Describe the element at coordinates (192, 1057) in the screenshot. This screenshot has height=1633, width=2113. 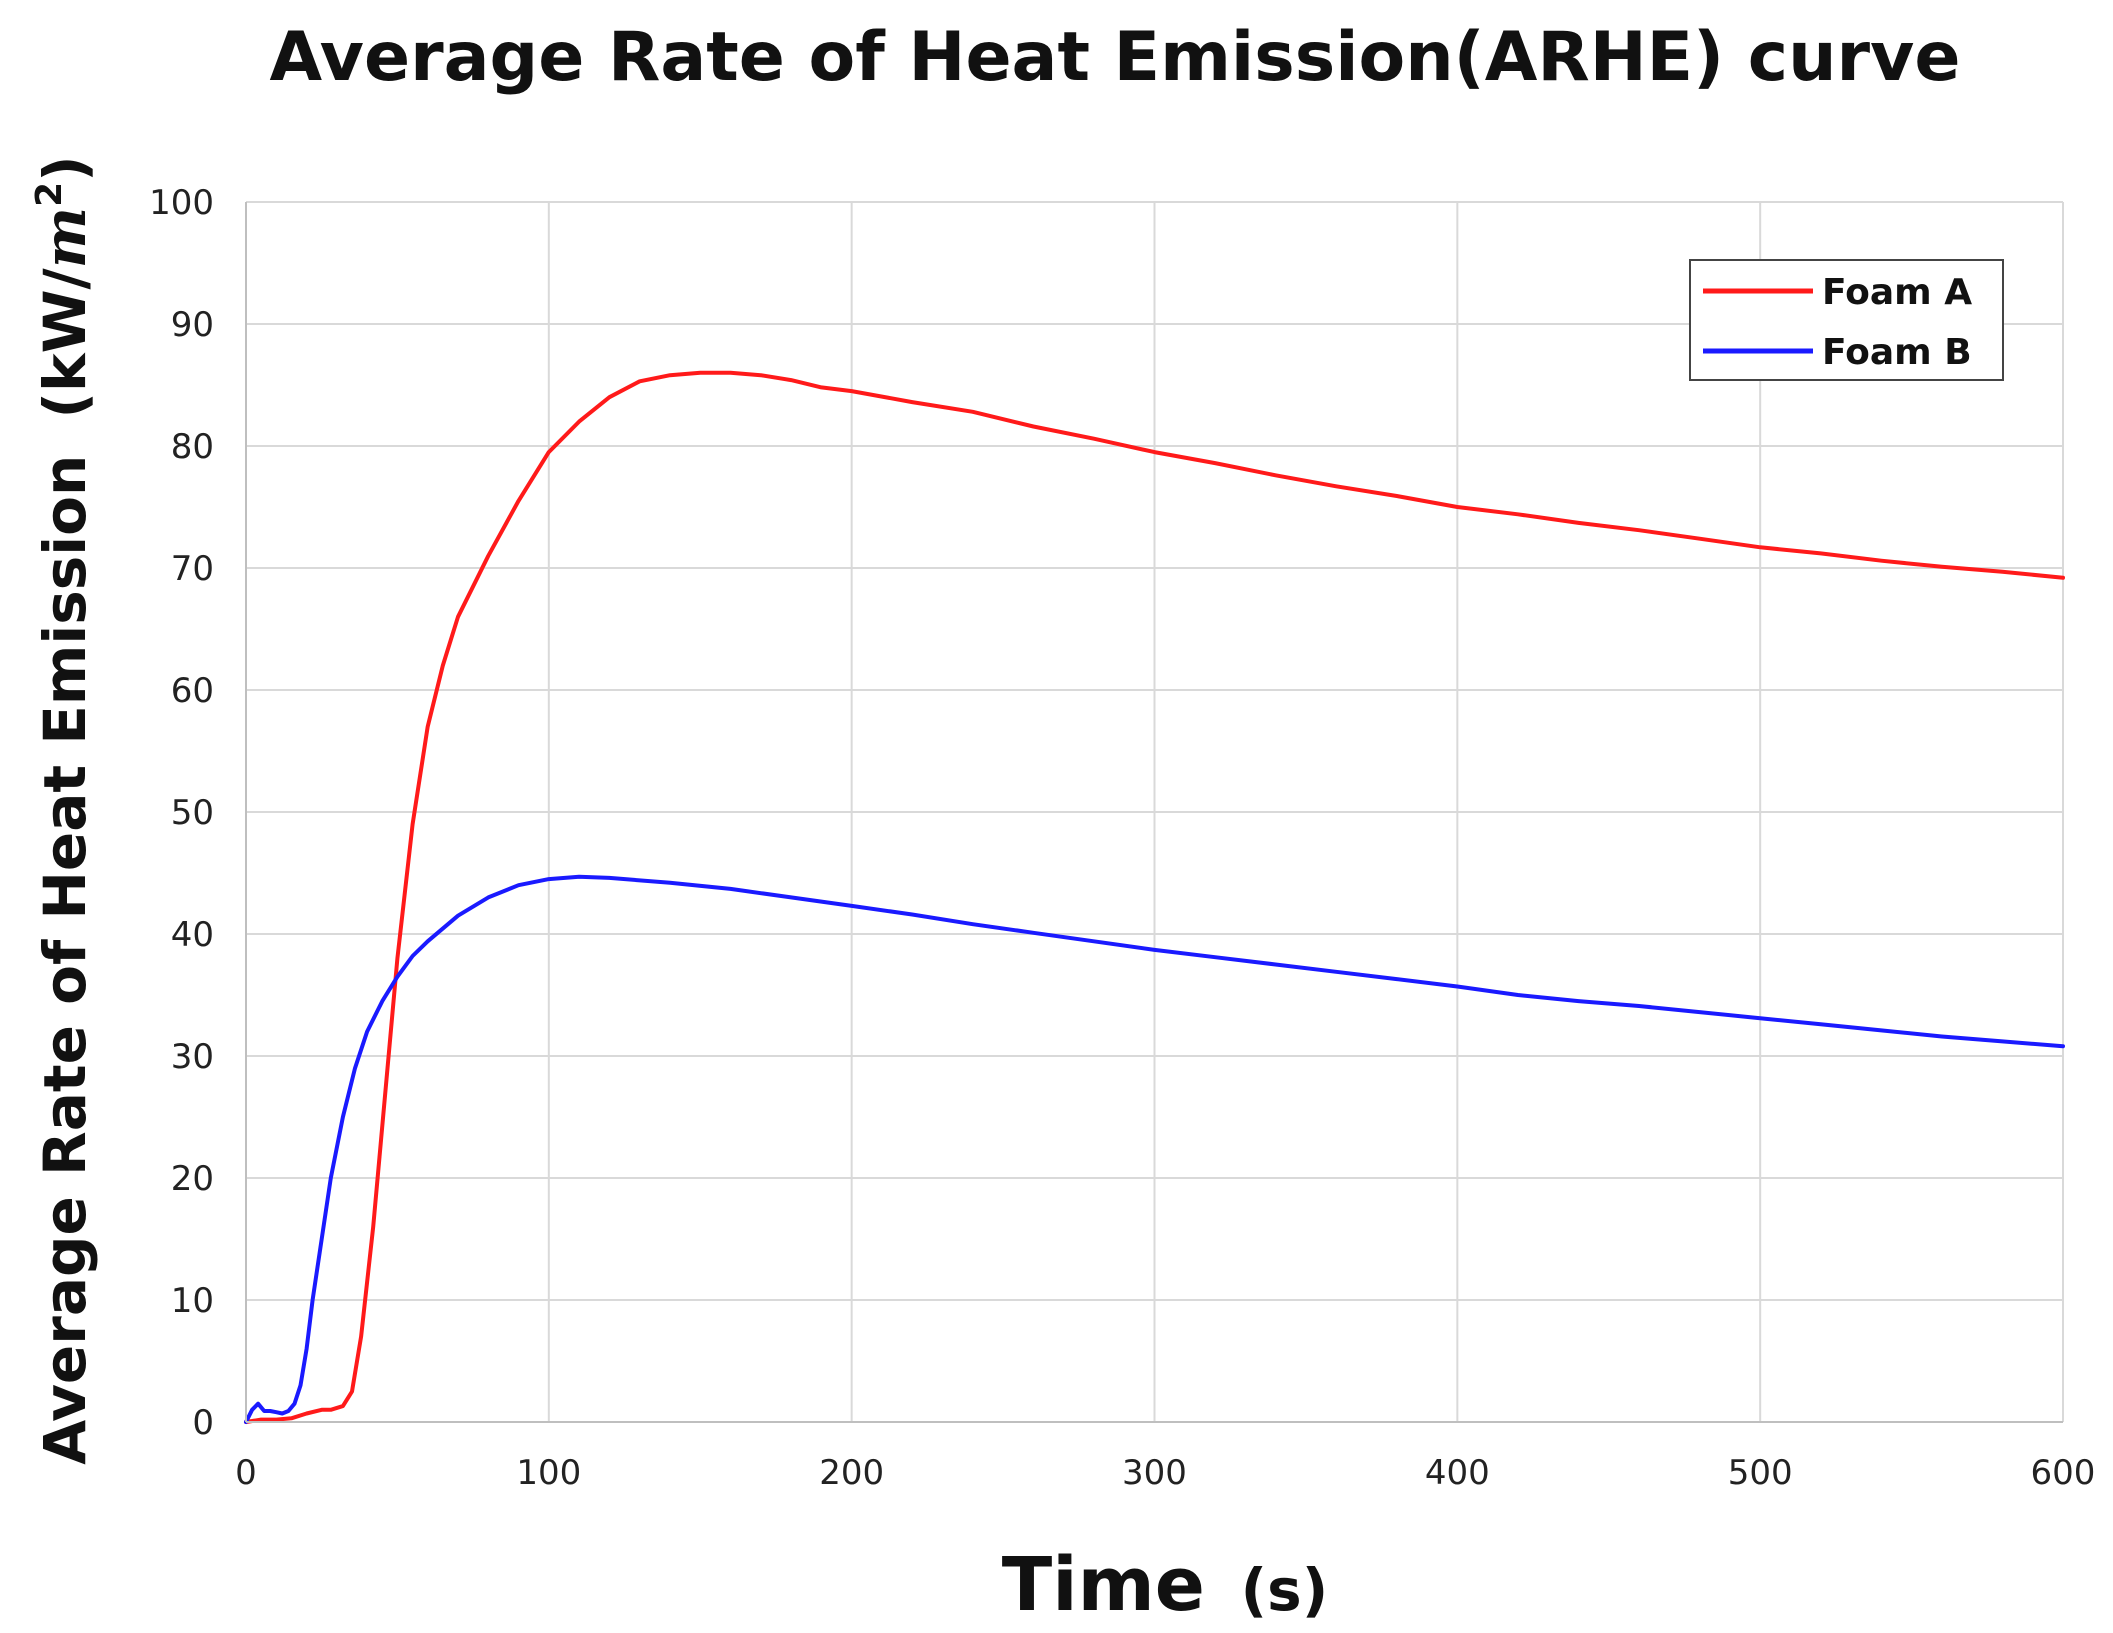
I see `y-tick-label: 30` at that location.